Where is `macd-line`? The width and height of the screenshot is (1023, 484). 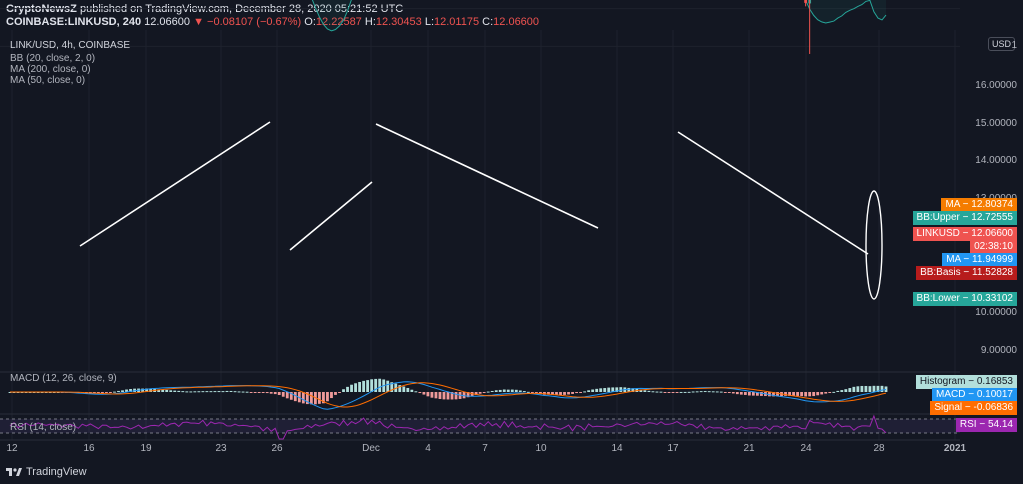
macd-line is located at coordinates (448, 395).